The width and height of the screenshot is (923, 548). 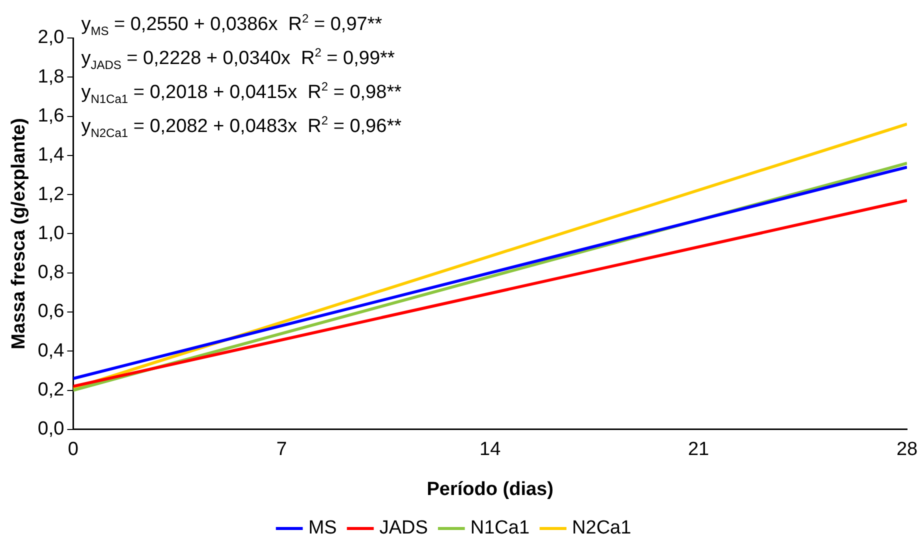 I want to click on y-tick-label: 0,8, so click(x=51, y=273).